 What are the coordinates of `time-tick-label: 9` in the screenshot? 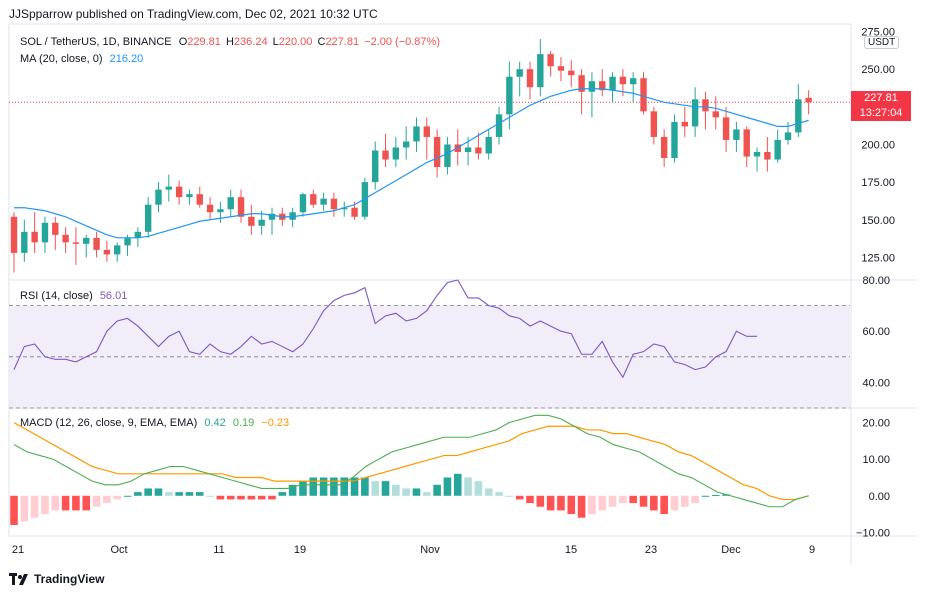 It's located at (812, 550).